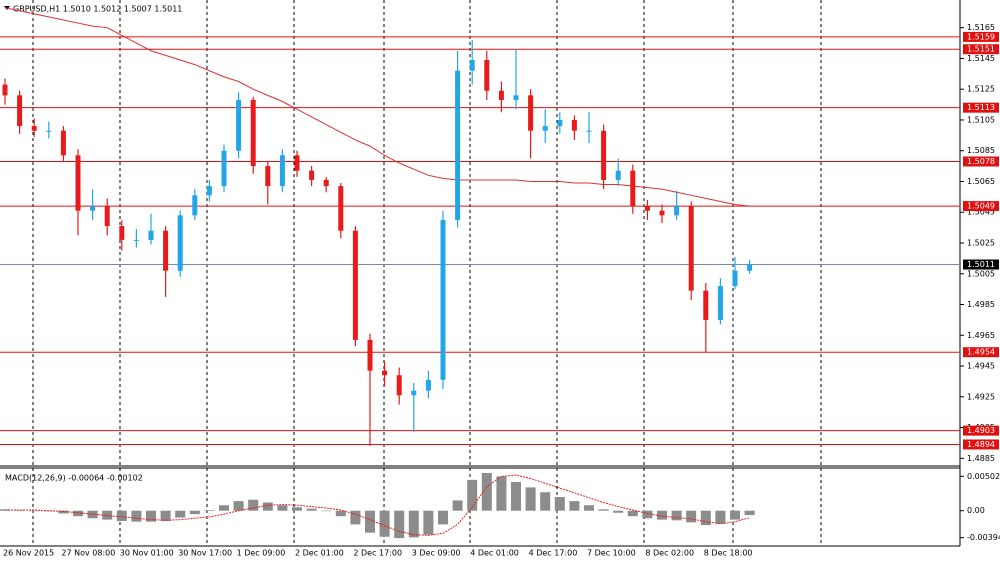  Describe the element at coordinates (261, 553) in the screenshot. I see `x-tick-label: 1 Dec 09:00` at that location.